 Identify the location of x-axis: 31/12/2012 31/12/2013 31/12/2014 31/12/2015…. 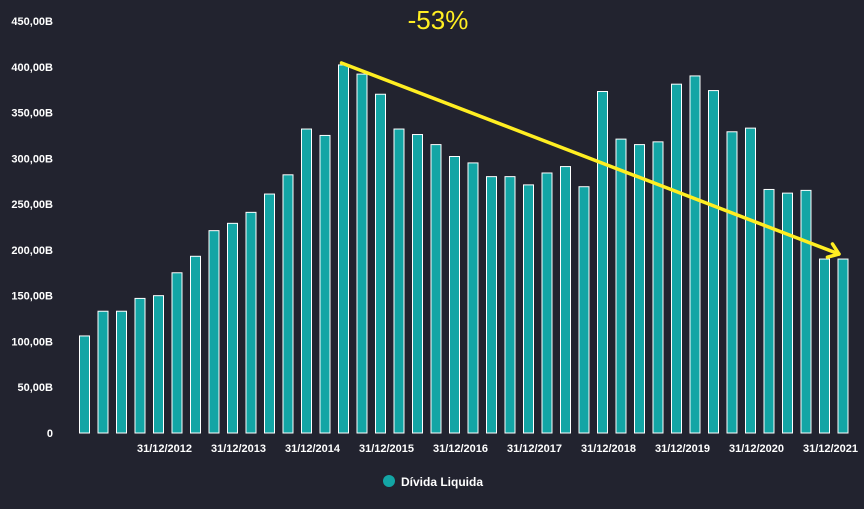
(497, 449).